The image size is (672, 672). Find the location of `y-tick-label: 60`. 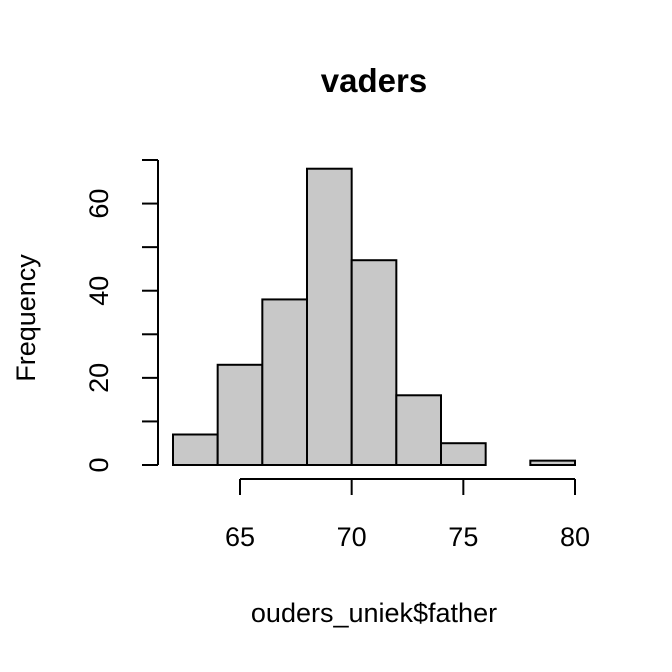

y-tick-label: 60 is located at coordinates (99, 204).